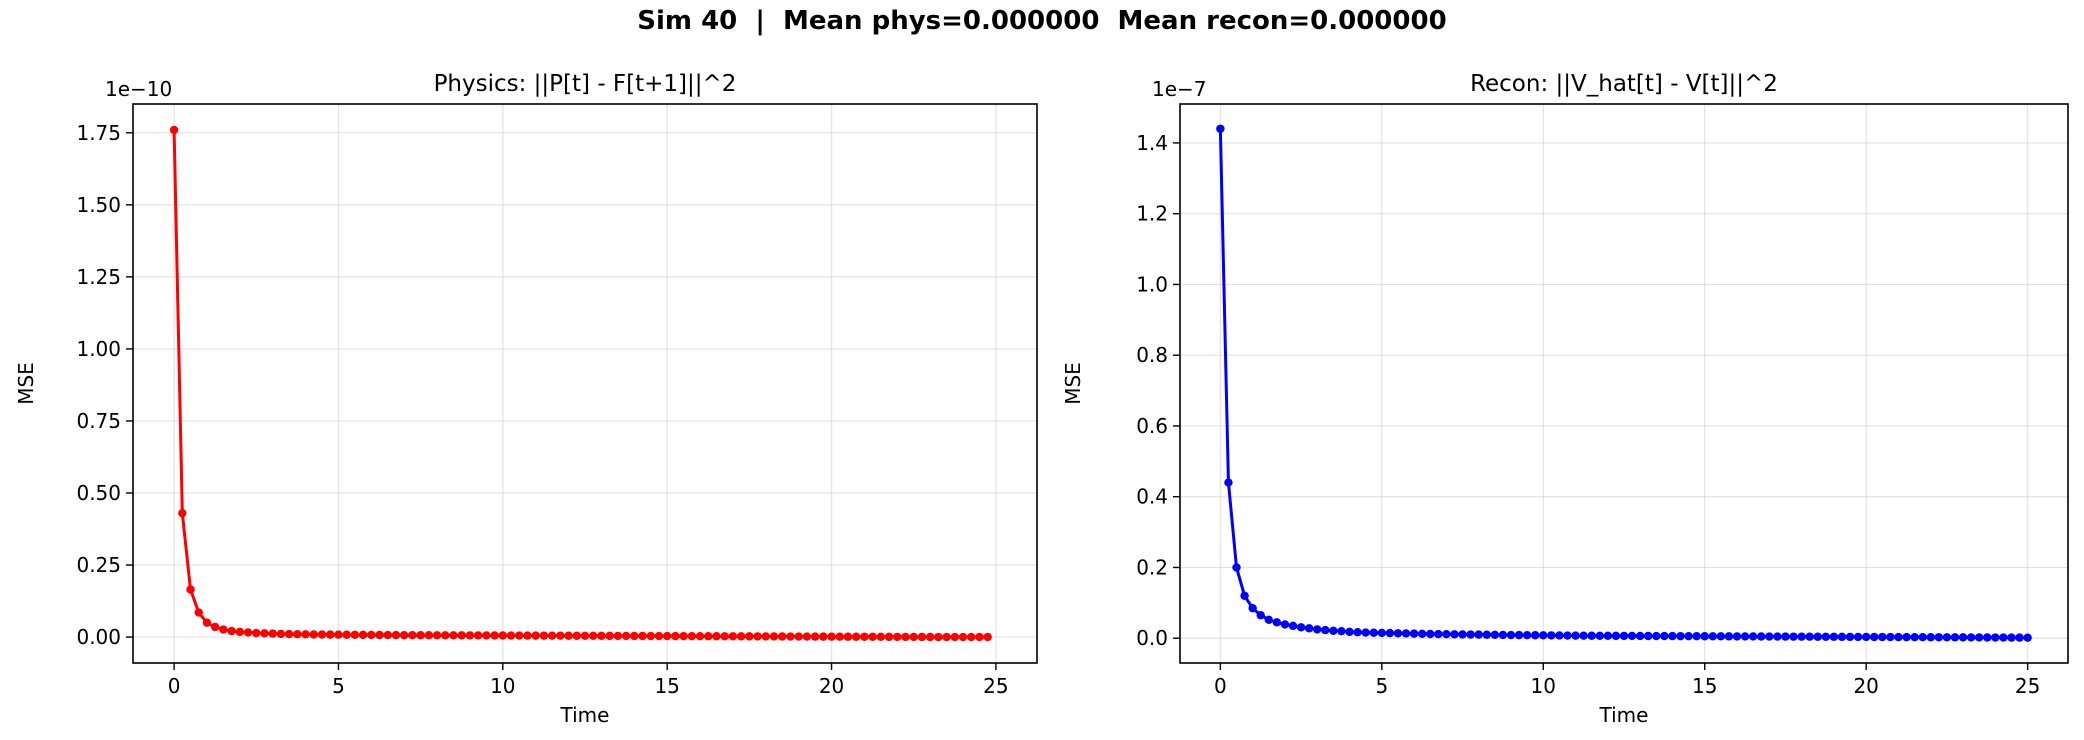 The width and height of the screenshot is (2084, 740). What do you see at coordinates (1152, 355) in the screenshot?
I see `y-tick-label: 0.8` at bounding box center [1152, 355].